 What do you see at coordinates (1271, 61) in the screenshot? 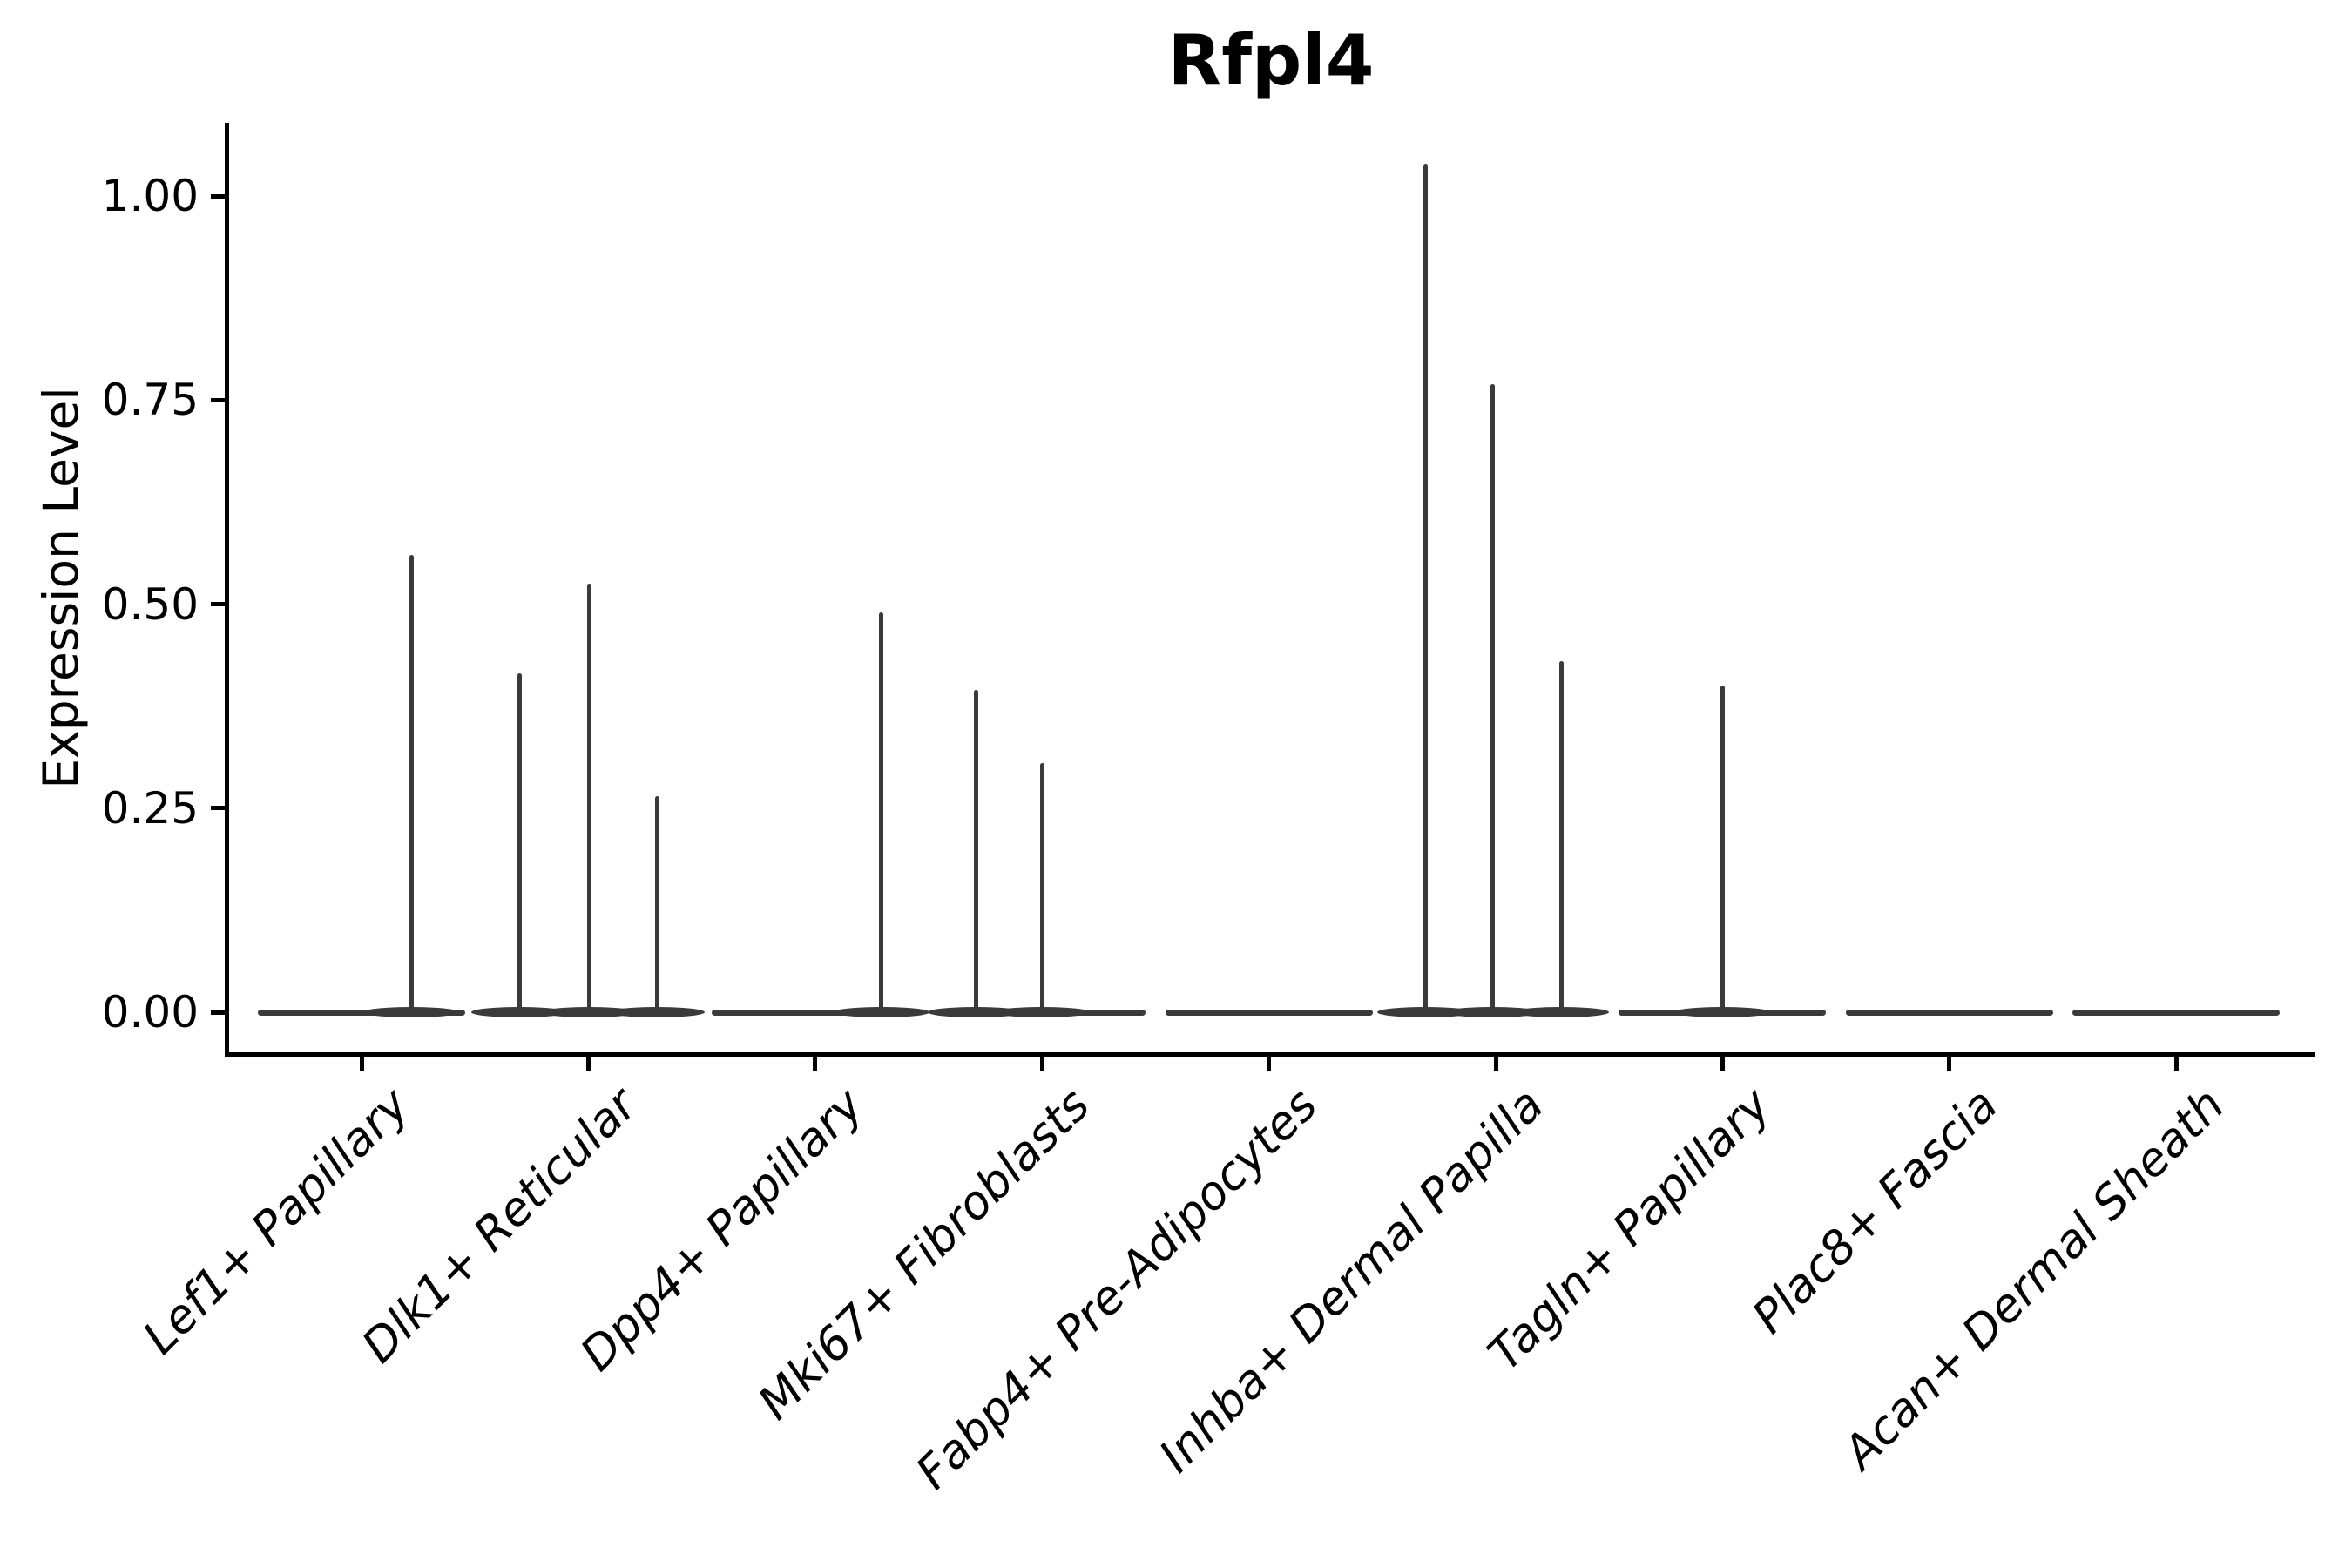
I see `plot-title: Rfpl4` at bounding box center [1271, 61].